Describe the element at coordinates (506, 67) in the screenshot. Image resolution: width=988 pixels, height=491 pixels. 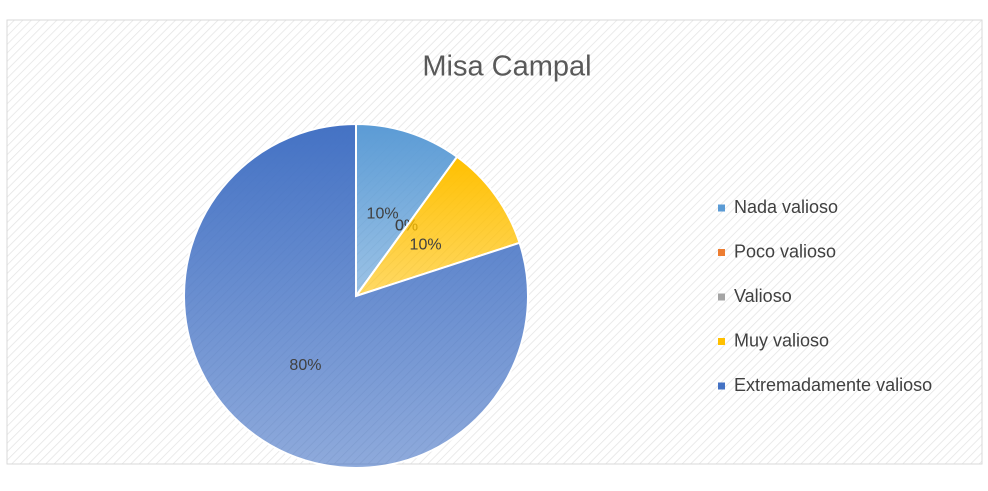
I see `chart-title: Misa Campal` at that location.